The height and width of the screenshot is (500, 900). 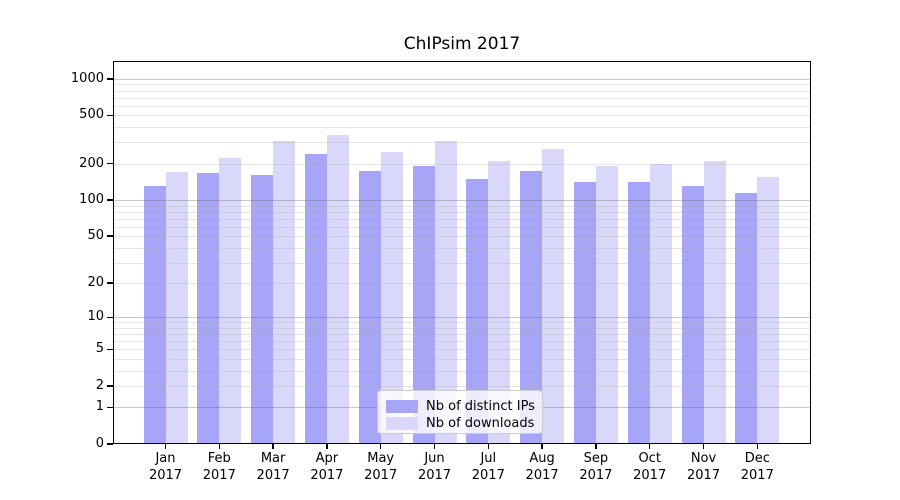 What do you see at coordinates (480, 406) in the screenshot?
I see `legend-label-distinct-ips: Nb of distinct IPs` at bounding box center [480, 406].